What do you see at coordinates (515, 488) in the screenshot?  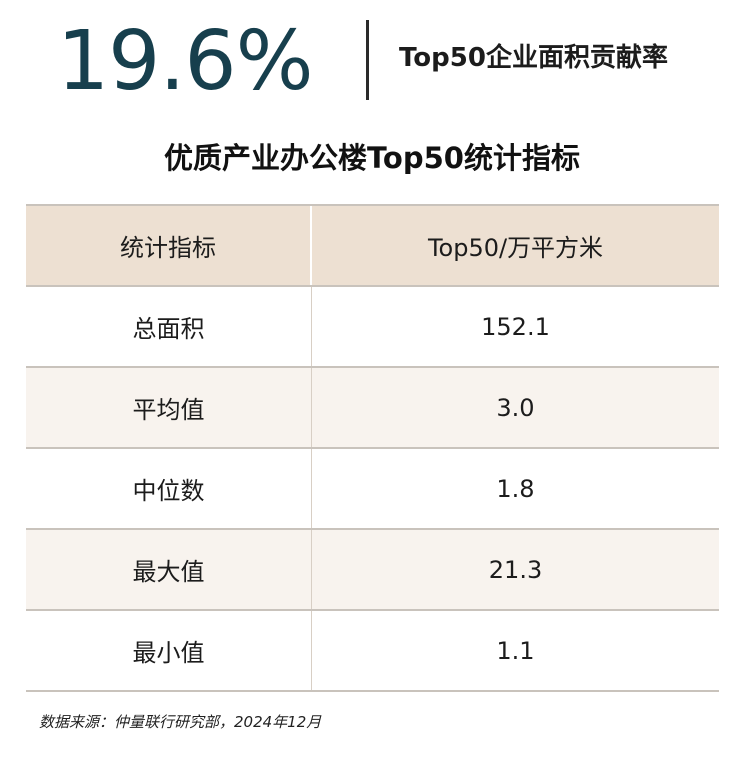 I see `value-cell: 1.8` at bounding box center [515, 488].